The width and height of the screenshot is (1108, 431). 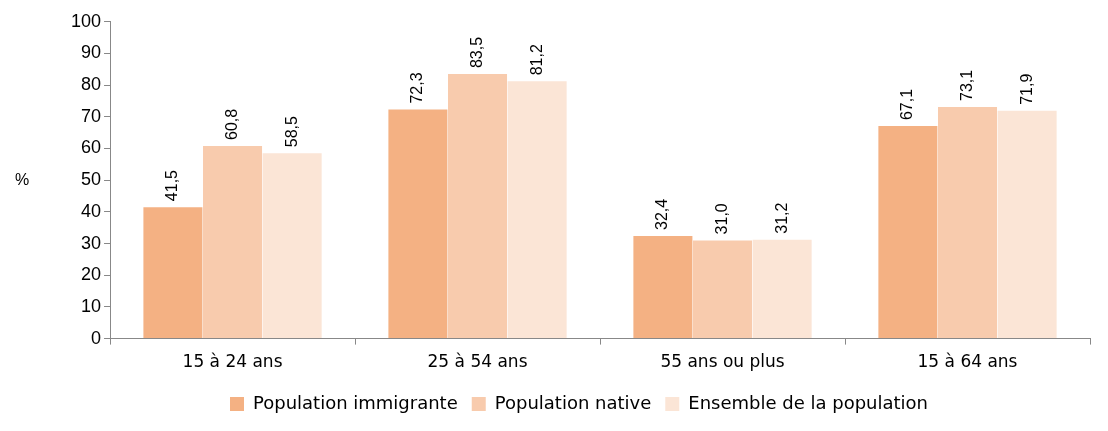 I want to click on data-label: 60,8, so click(x=231, y=124).